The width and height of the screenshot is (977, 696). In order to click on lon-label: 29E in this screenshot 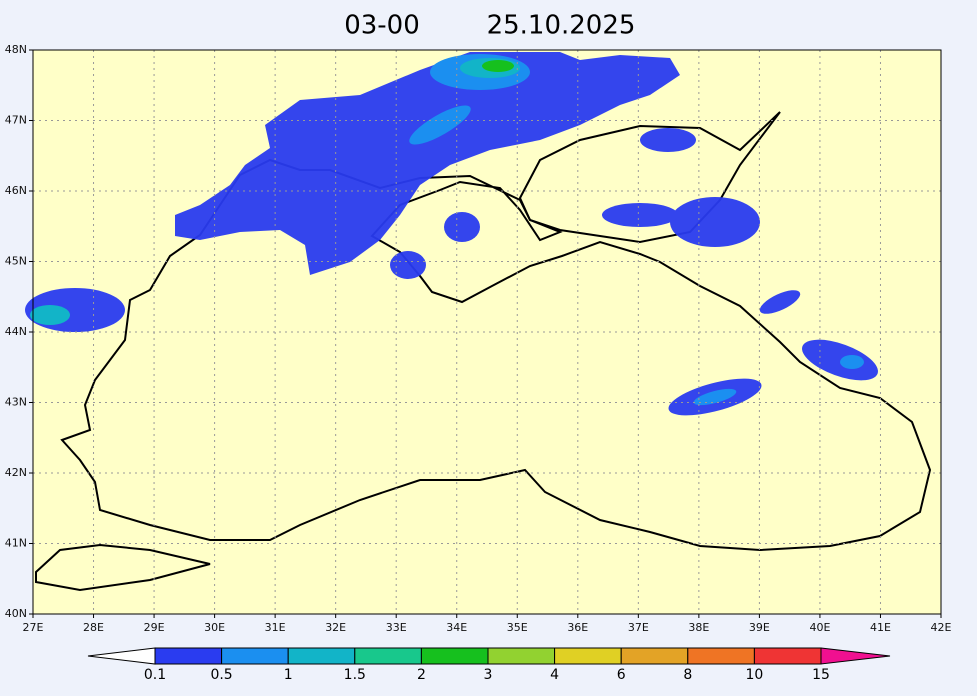, I will do `click(154, 627)`.